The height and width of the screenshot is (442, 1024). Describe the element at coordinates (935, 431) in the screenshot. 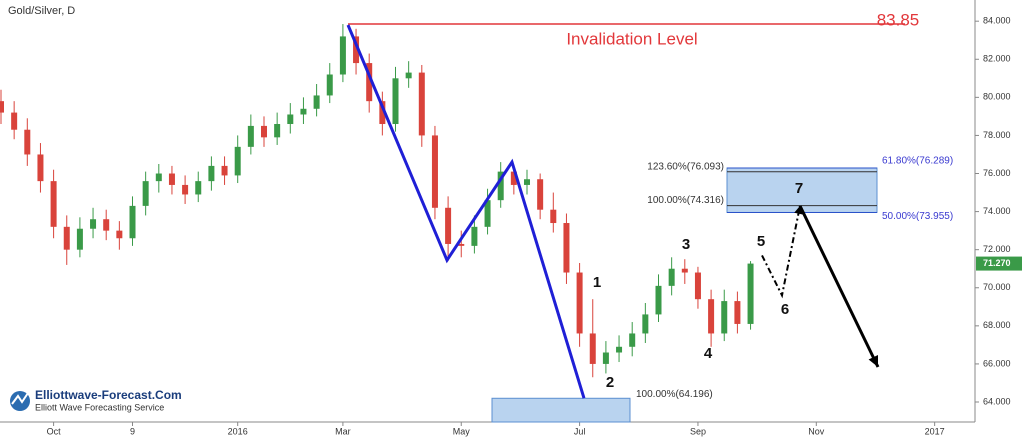

I see `x-tick-label: 2017` at that location.